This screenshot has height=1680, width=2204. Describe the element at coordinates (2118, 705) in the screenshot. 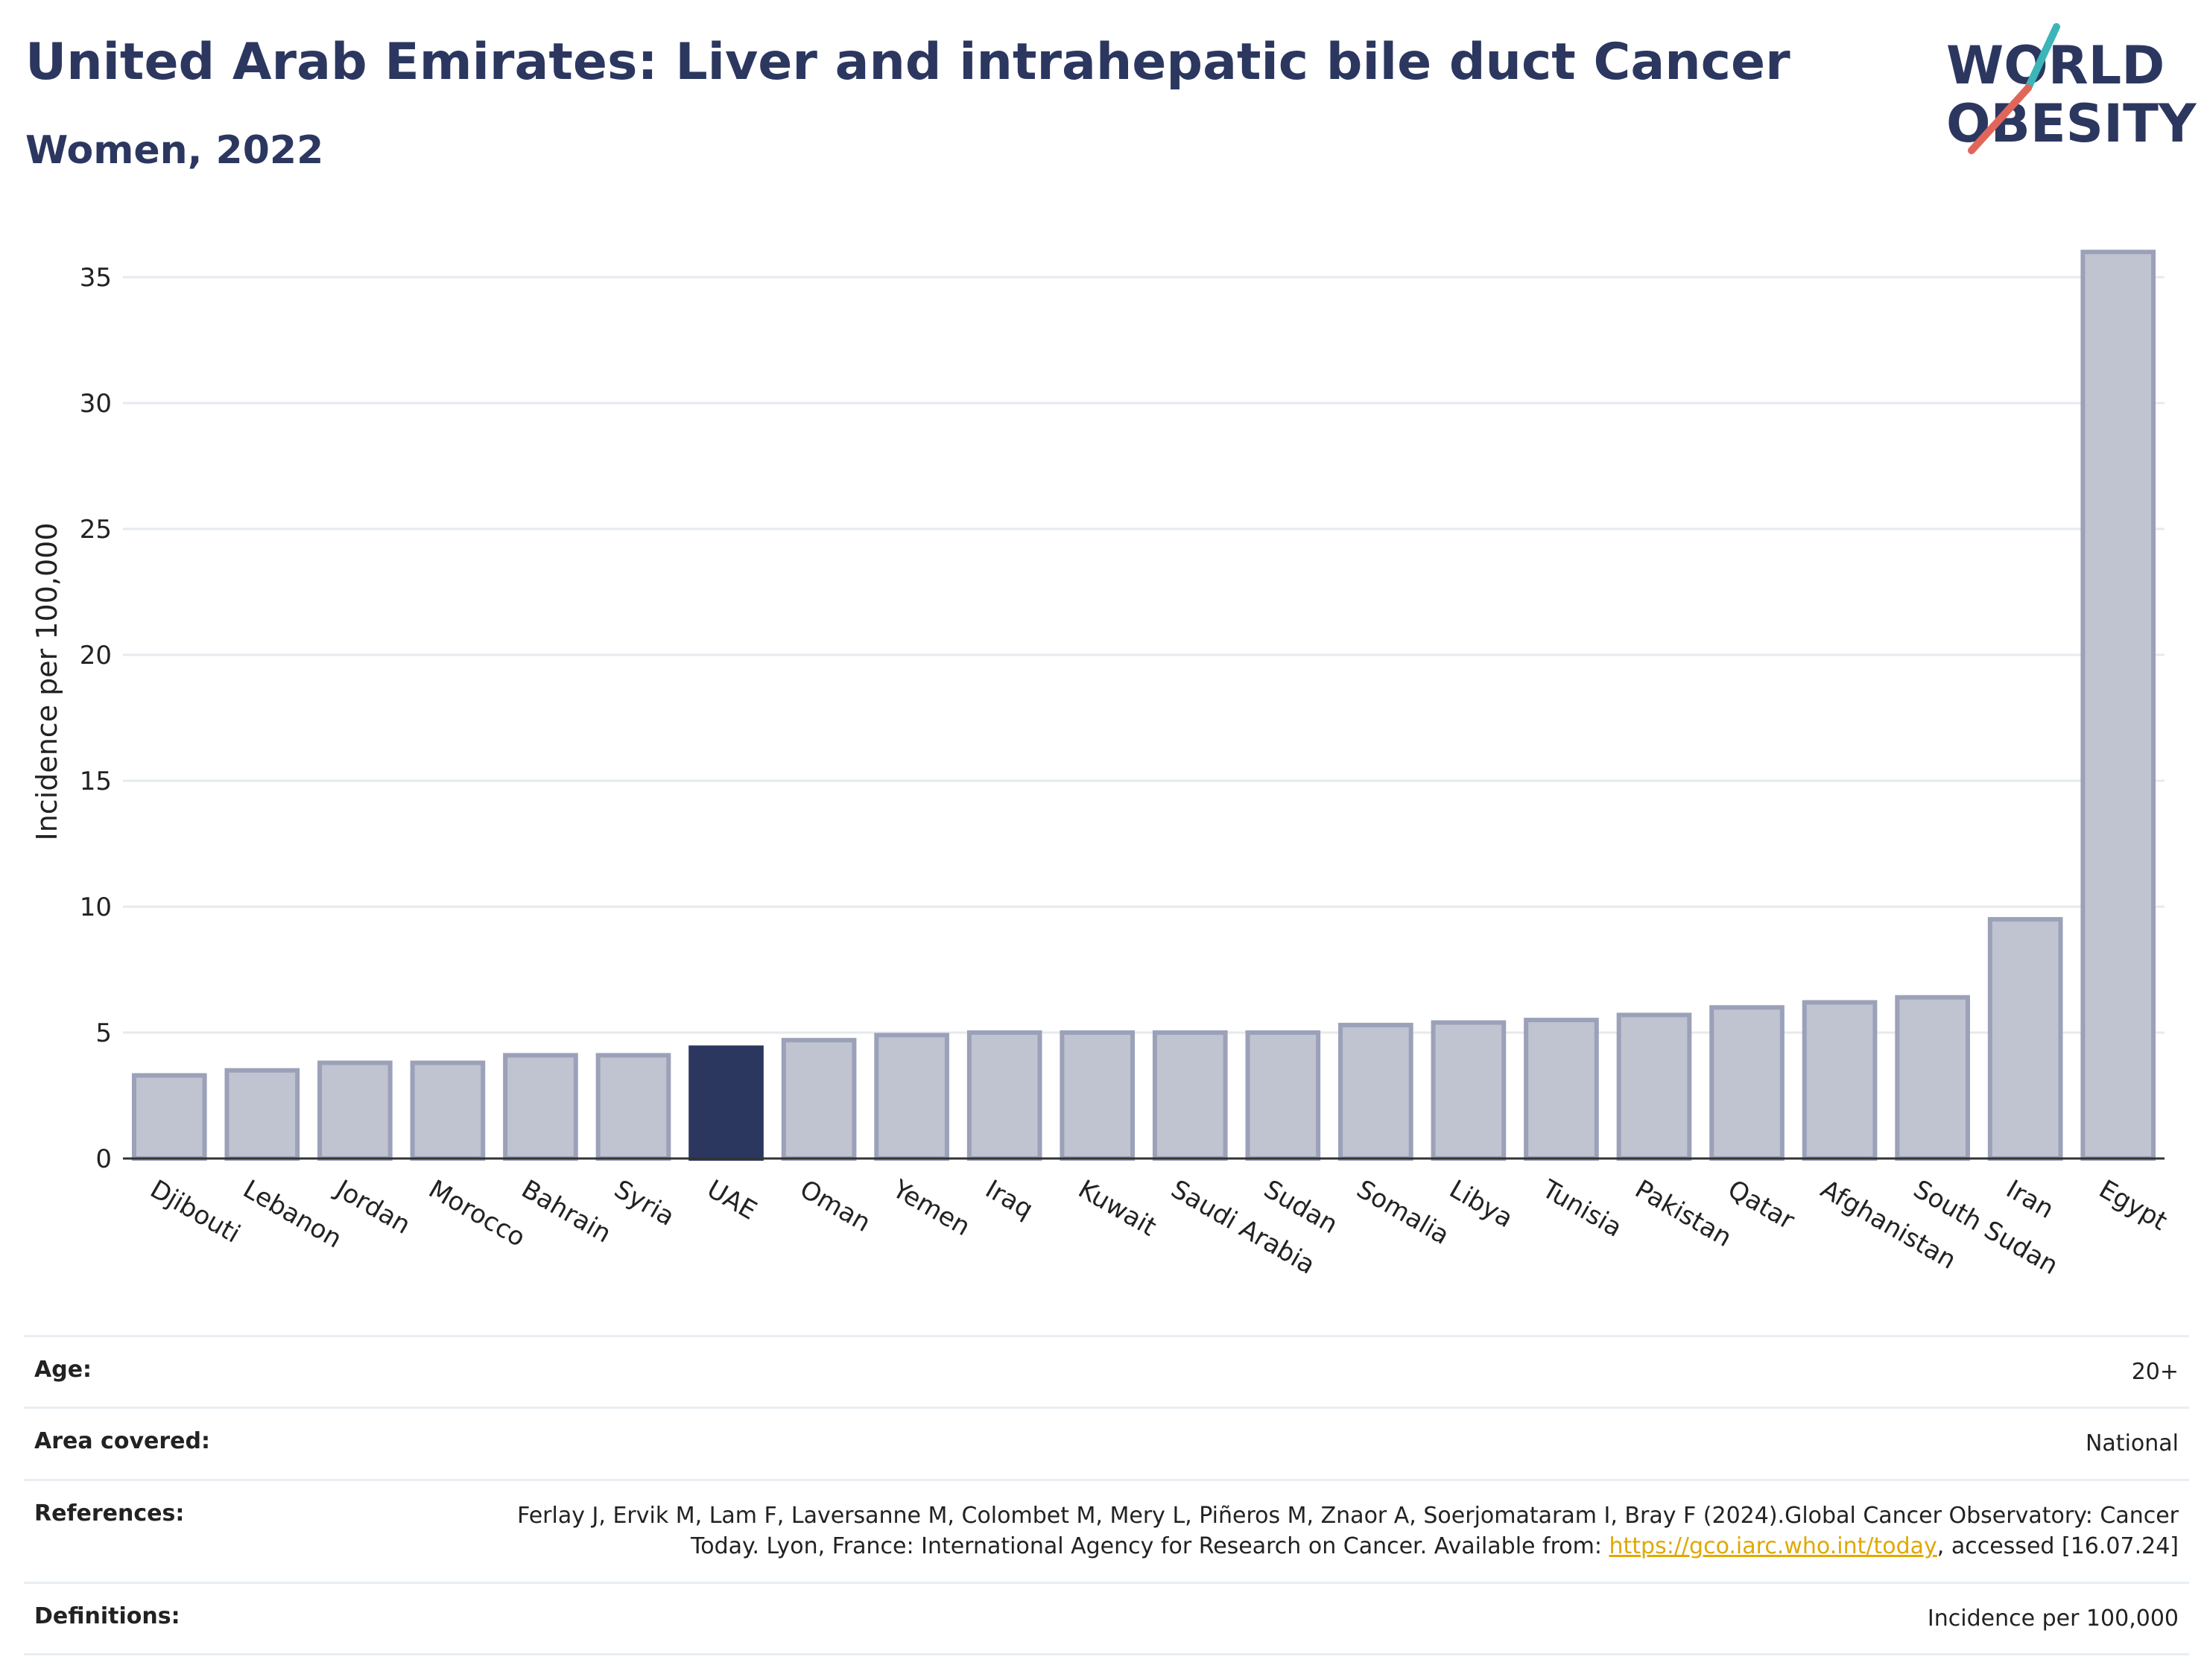

I see `bar-egypt` at that location.